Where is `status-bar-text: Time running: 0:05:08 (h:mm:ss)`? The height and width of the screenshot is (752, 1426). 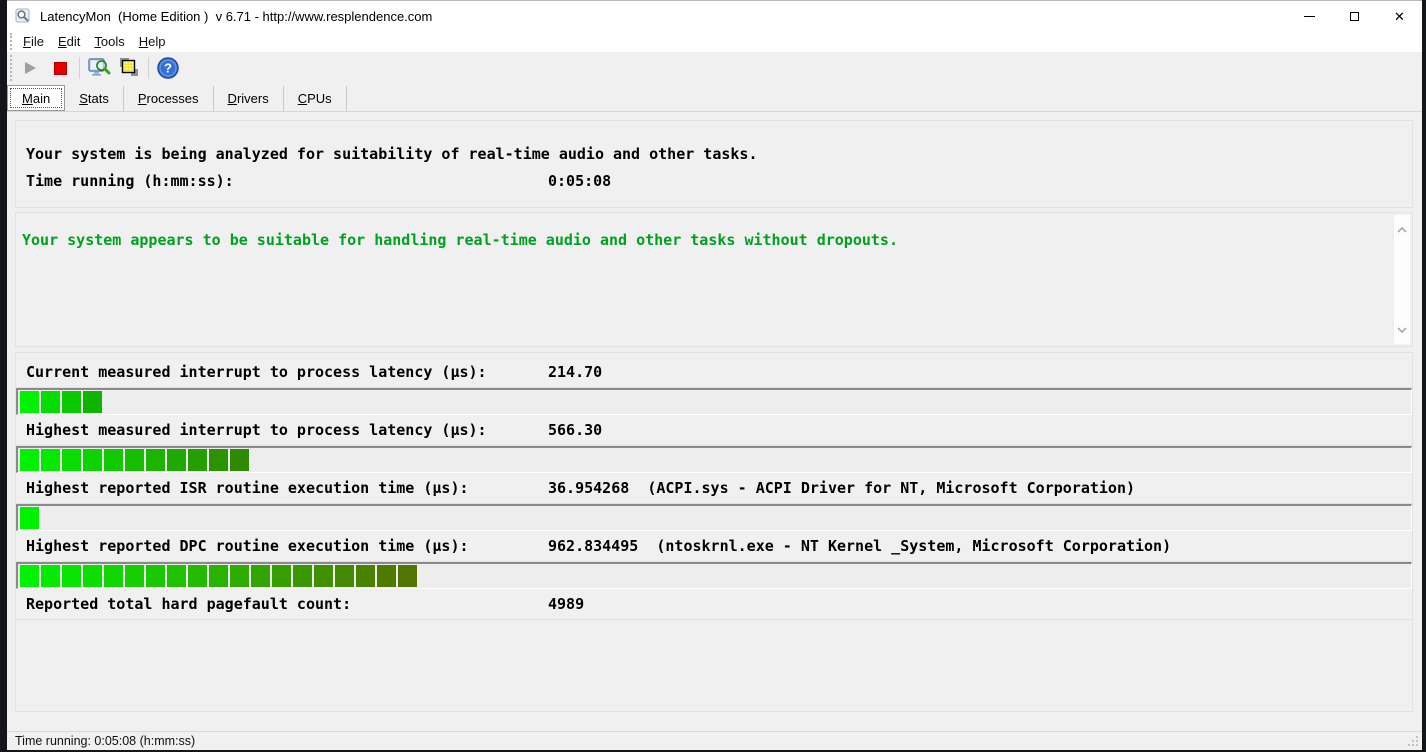
status-bar-text: Time running: 0:05:08 (h:mm:ss) is located at coordinates (105, 741).